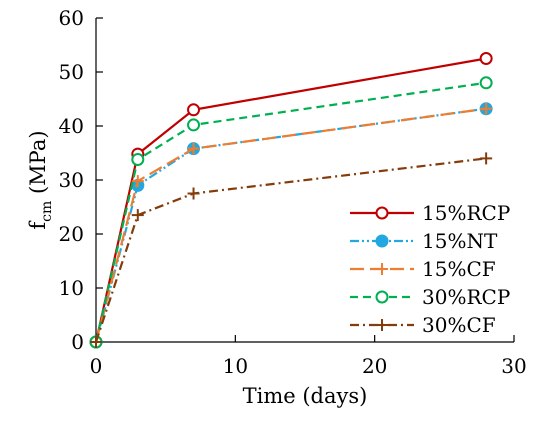  What do you see at coordinates (71, 126) in the screenshot?
I see `y-tick-label: 40` at bounding box center [71, 126].